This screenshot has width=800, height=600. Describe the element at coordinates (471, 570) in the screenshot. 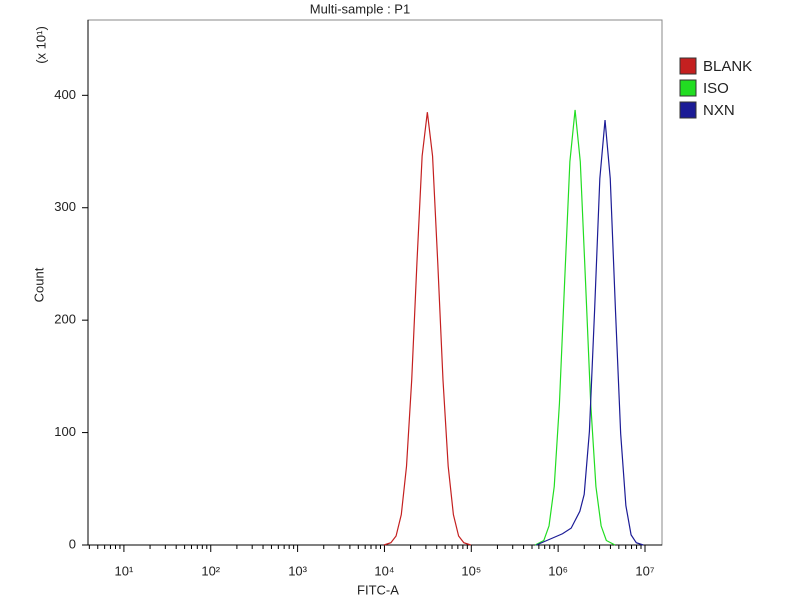

I see `x-tick-label: 10⁵` at that location.